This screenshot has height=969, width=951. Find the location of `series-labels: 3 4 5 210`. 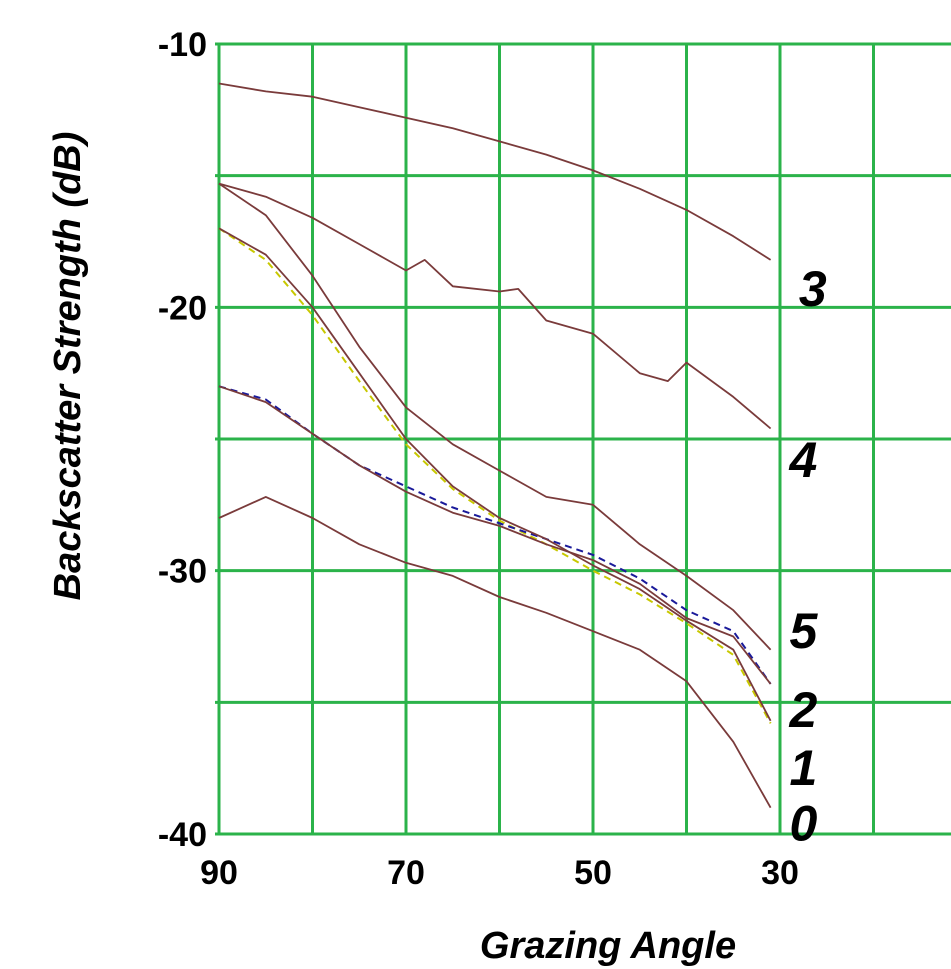

series-labels: 3 4 5 210 is located at coordinates (807, 556).